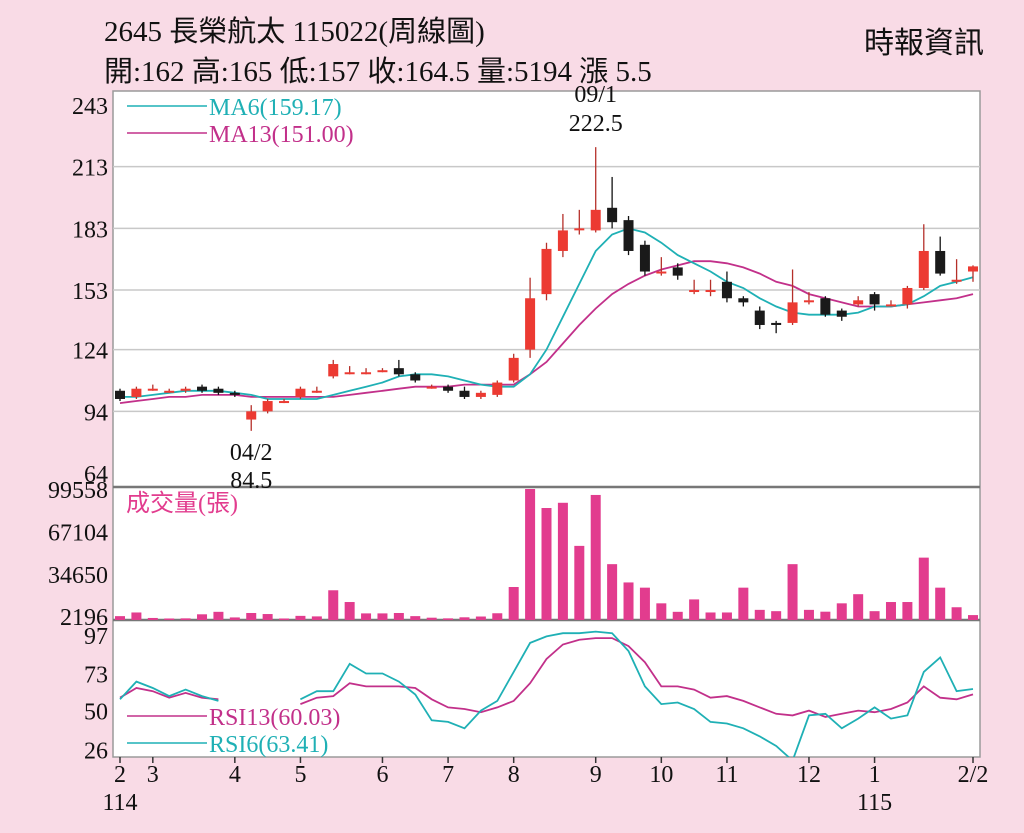 Image resolution: width=1024 pixels, height=833 pixels. Describe the element at coordinates (78, 491) in the screenshot. I see `volume-tick-label: 99558` at that location.